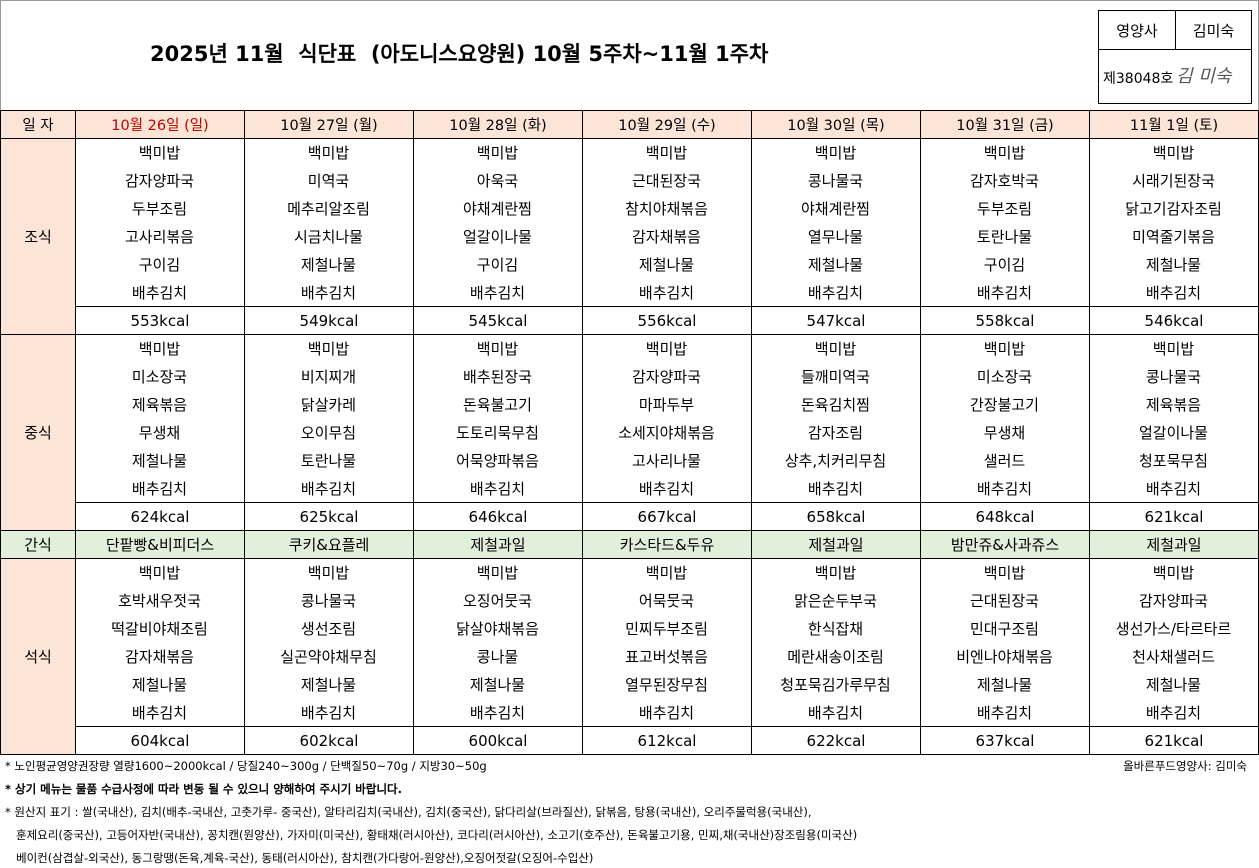 The height and width of the screenshot is (868, 1259). Describe the element at coordinates (1174, 320) in the screenshot. I see `kcal: 546kcal` at that location.